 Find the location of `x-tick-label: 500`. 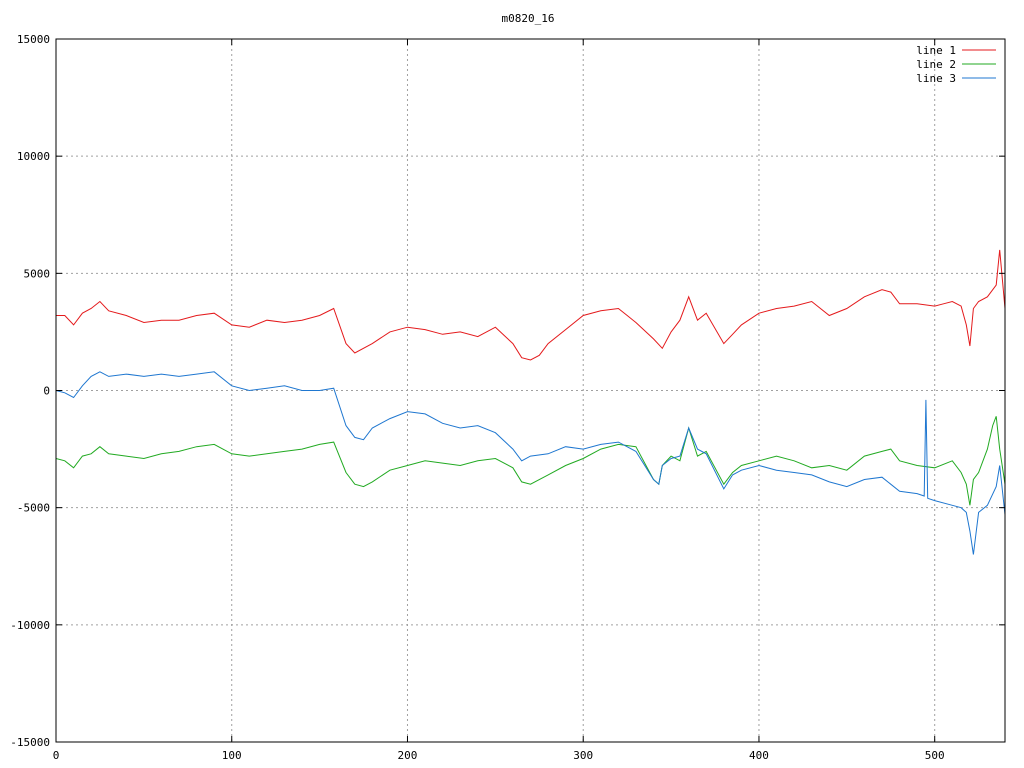

x-tick-label: 500 is located at coordinates (935, 755).